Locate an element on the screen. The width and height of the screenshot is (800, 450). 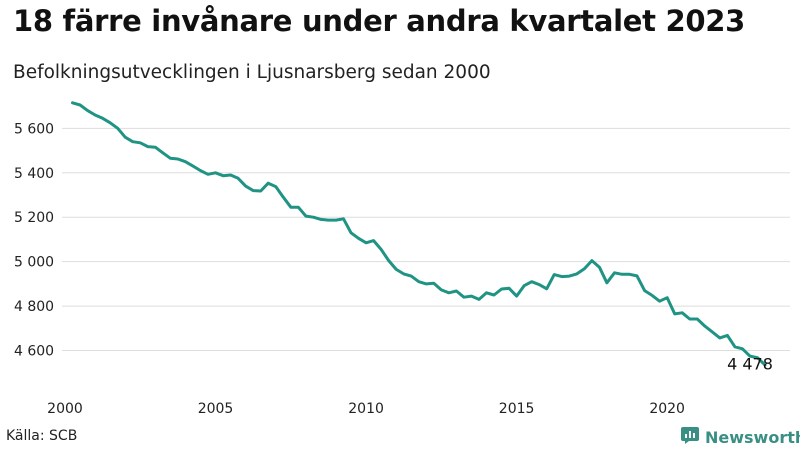
brand-logo: Newsworthy is located at coordinates (740, 437).